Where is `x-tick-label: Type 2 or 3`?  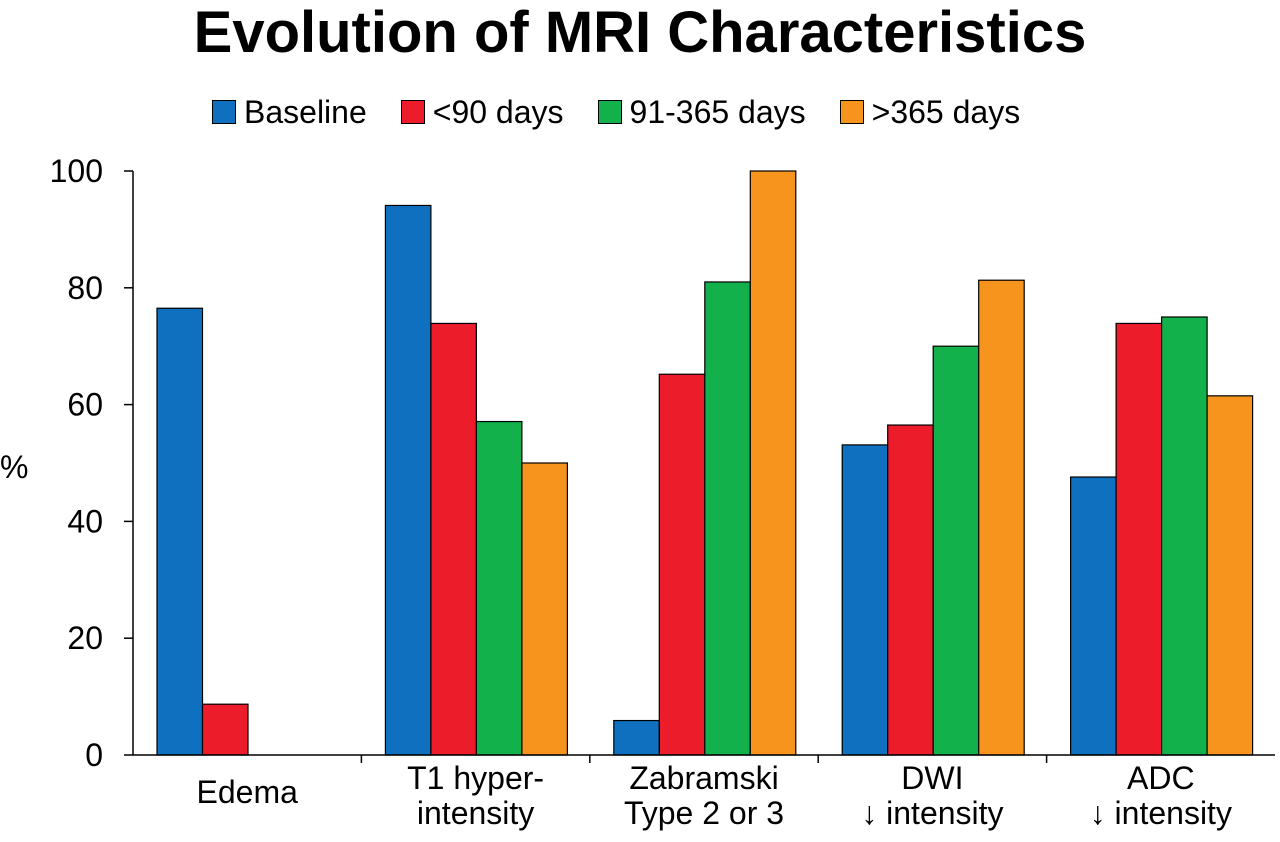
x-tick-label: Type 2 or 3 is located at coordinates (704, 813).